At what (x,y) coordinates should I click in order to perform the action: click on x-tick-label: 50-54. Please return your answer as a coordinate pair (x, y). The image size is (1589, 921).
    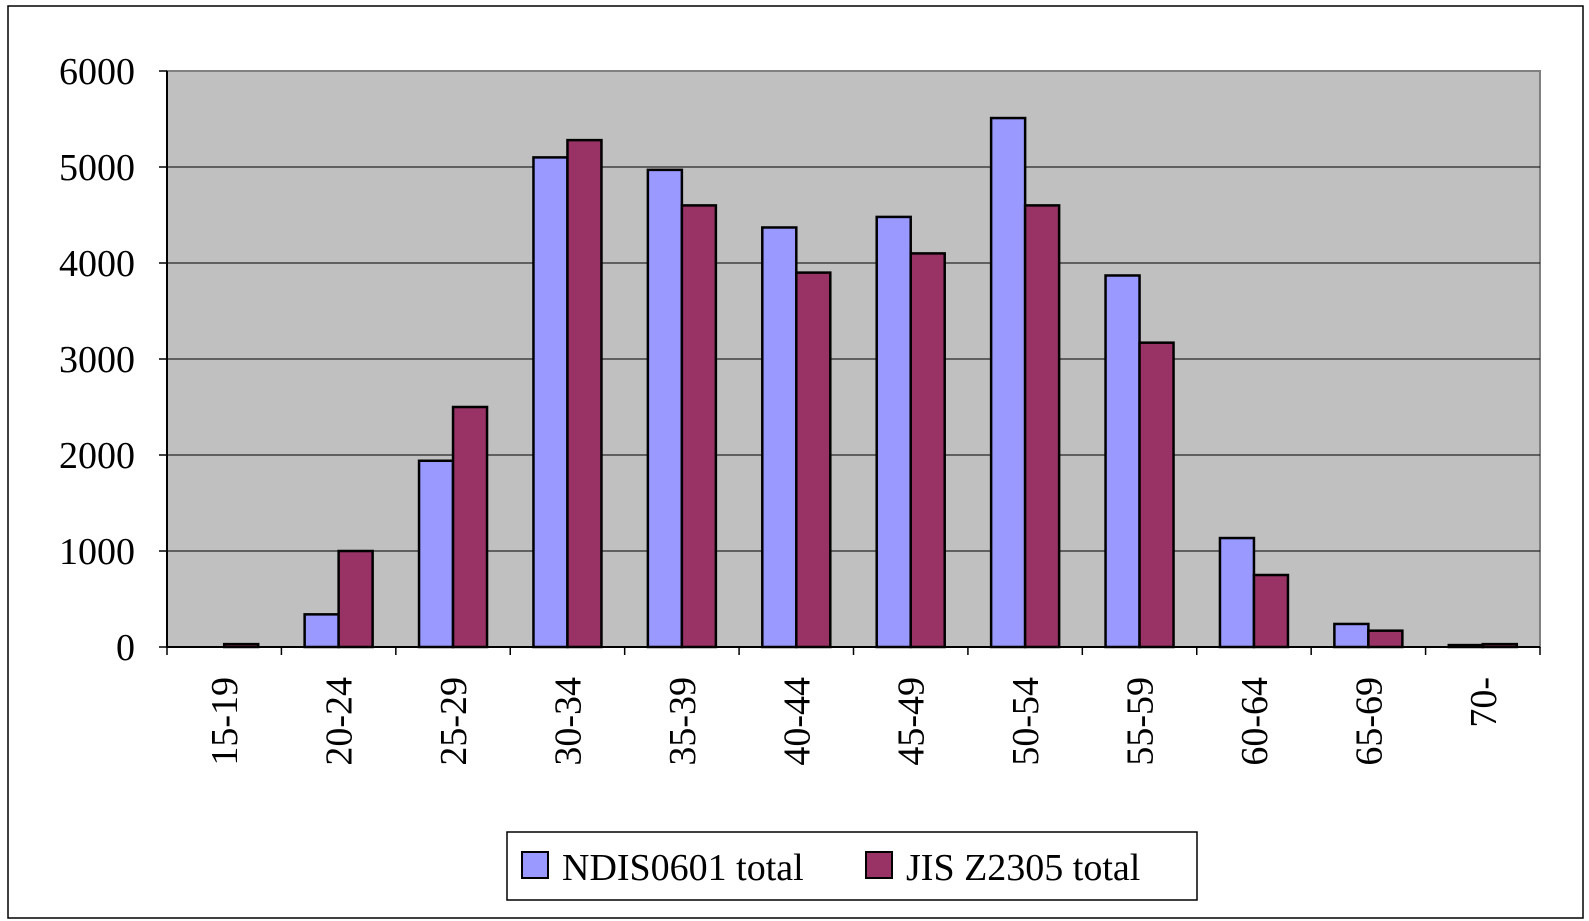
    Looking at the image, I should click on (1026, 721).